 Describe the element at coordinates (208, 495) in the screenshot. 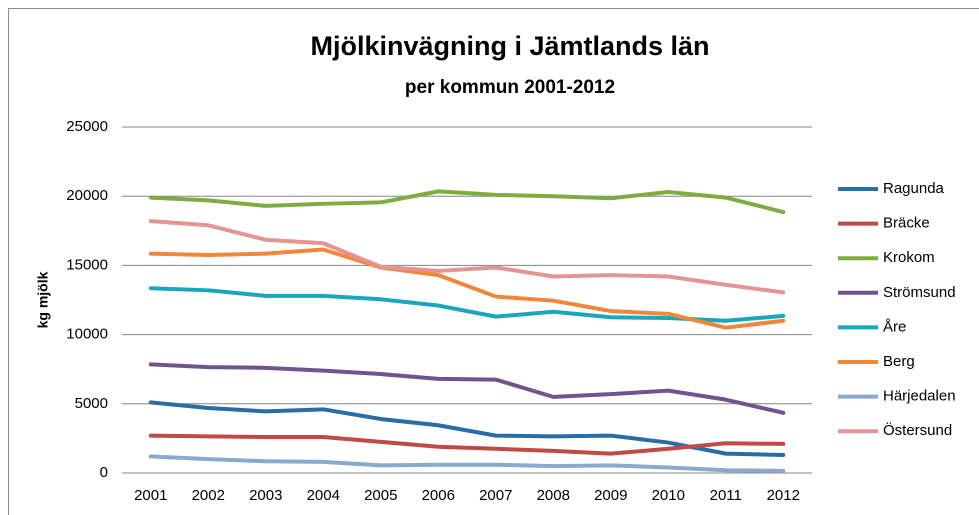

I see `x-tick-label: 2002` at that location.